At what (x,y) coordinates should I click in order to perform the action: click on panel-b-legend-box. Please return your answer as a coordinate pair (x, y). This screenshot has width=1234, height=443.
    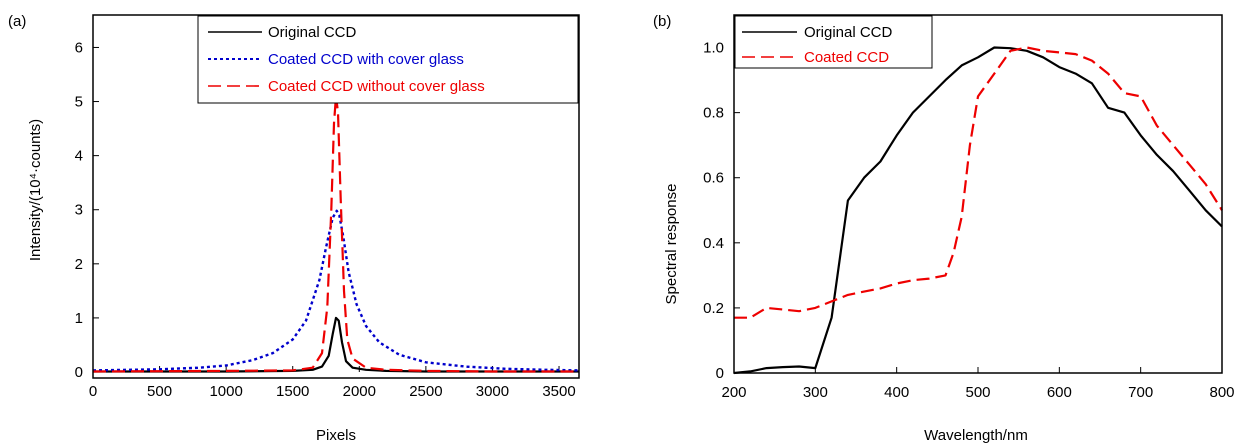
    Looking at the image, I should click on (833, 42).